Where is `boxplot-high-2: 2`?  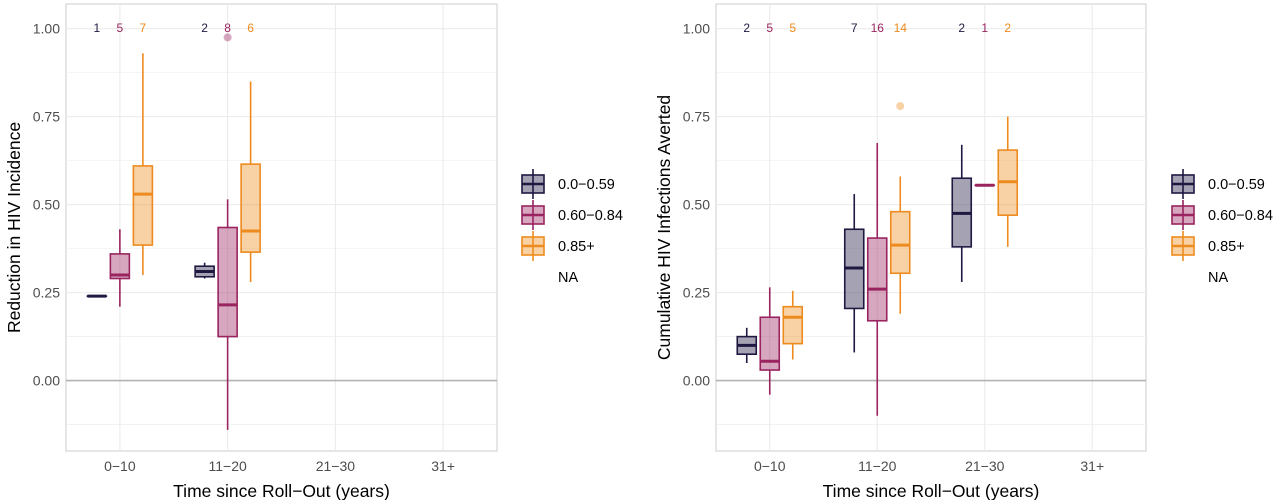
boxplot-high-2: 2 is located at coordinates (1008, 134).